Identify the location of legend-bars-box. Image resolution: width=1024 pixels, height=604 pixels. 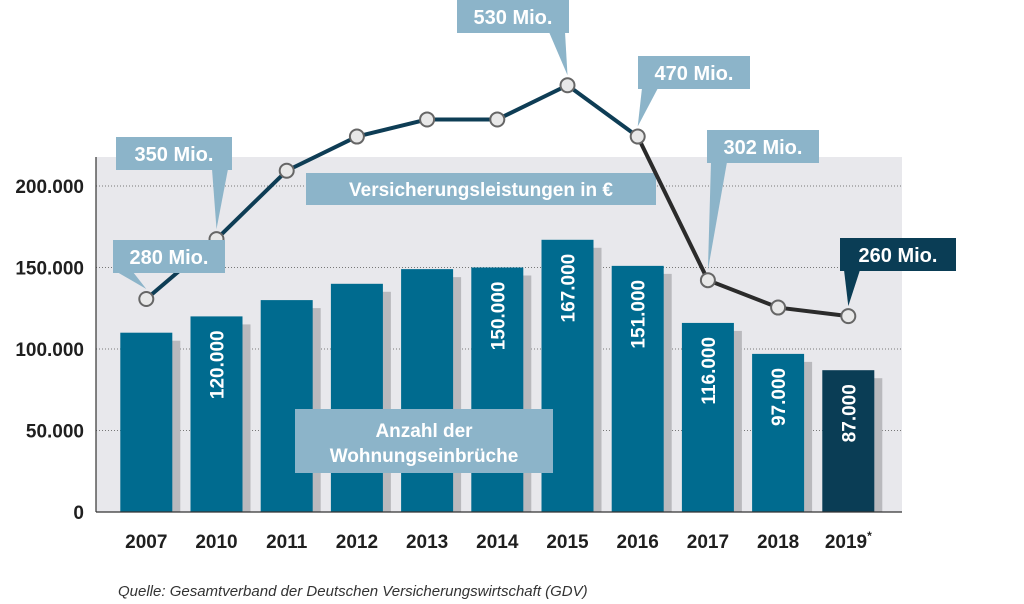
(424, 441).